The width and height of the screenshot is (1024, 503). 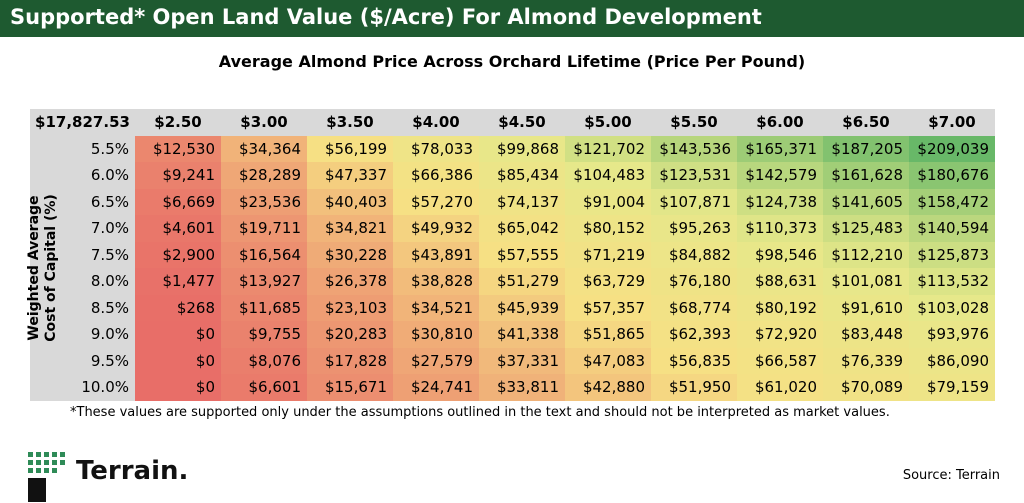 I want to click on cell: $142,579, so click(x=780, y=175).